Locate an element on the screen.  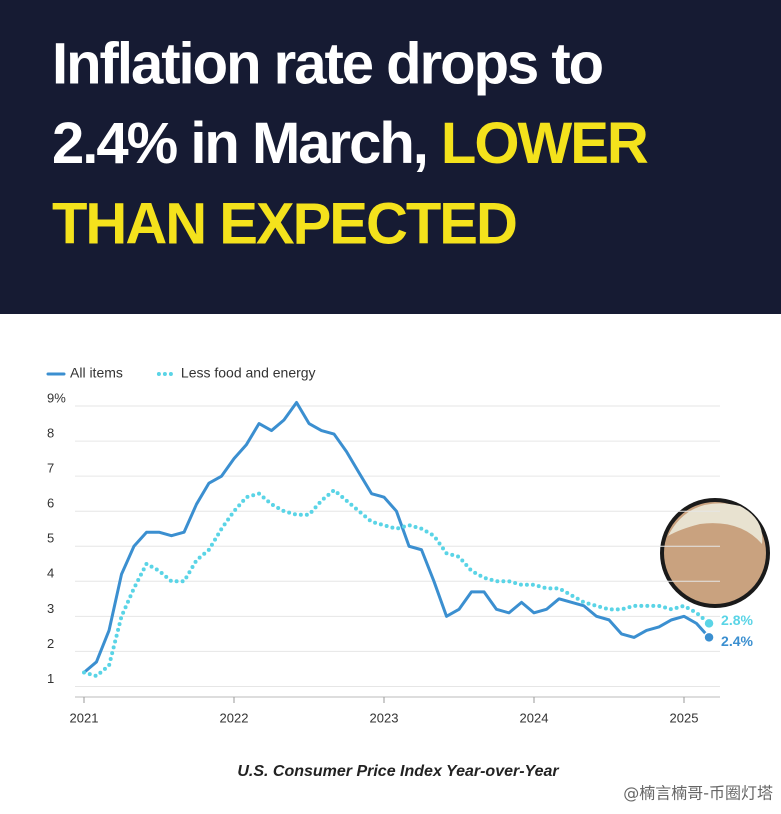
y-tick-label: 2 is located at coordinates (50, 643).